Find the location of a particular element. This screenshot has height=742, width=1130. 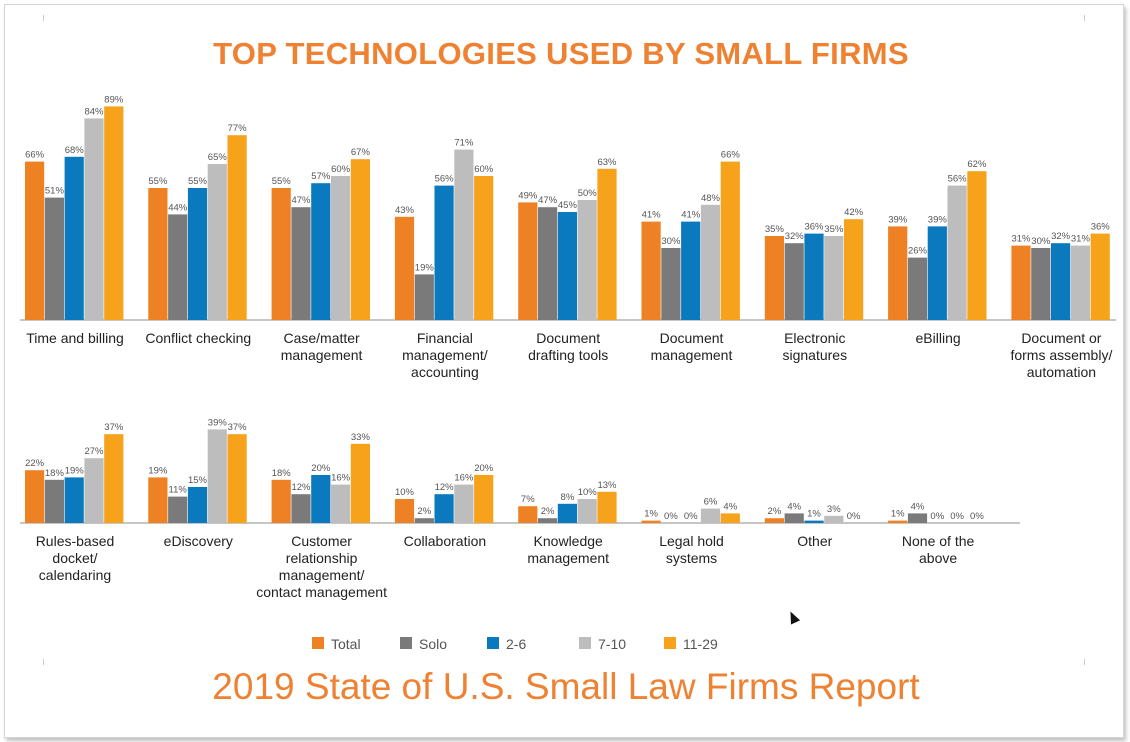

category-label-line: management is located at coordinates (568, 558).